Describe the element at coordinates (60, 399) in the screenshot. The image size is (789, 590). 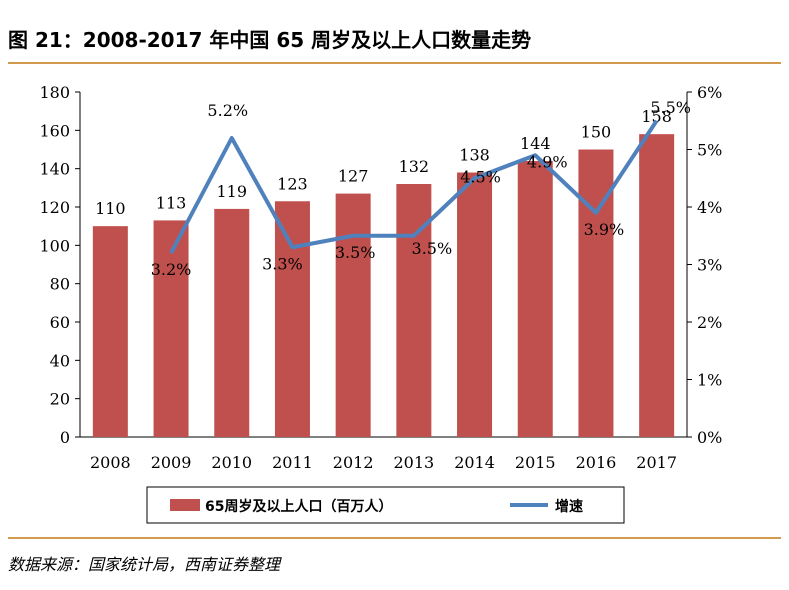
I see `left-axis-tick-label: 20` at that location.